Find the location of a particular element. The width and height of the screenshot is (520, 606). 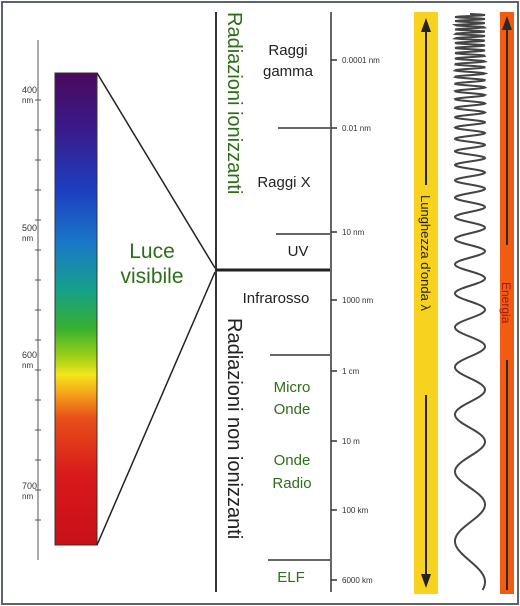

nm-tick-500: 500 is located at coordinates (29, 228).